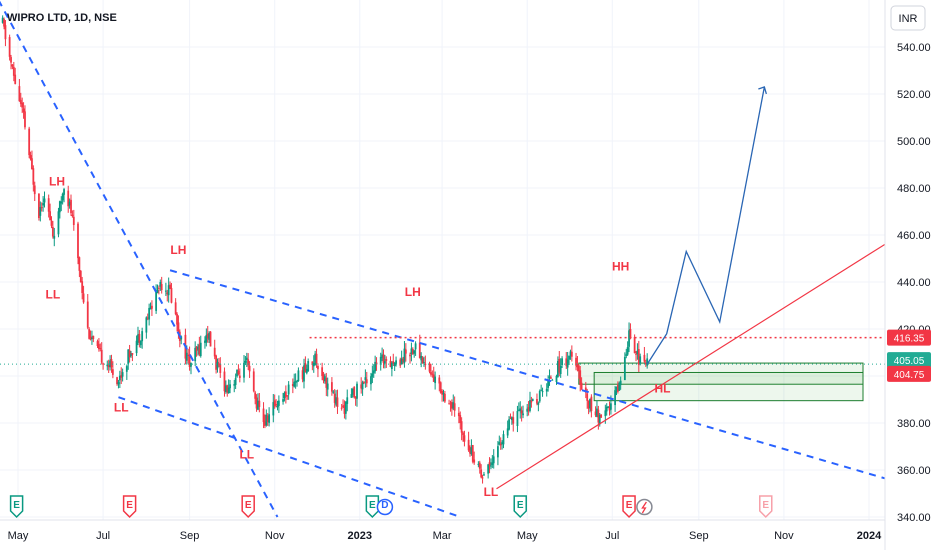  What do you see at coordinates (908, 18) in the screenshot?
I see `currency-button: INR` at bounding box center [908, 18].